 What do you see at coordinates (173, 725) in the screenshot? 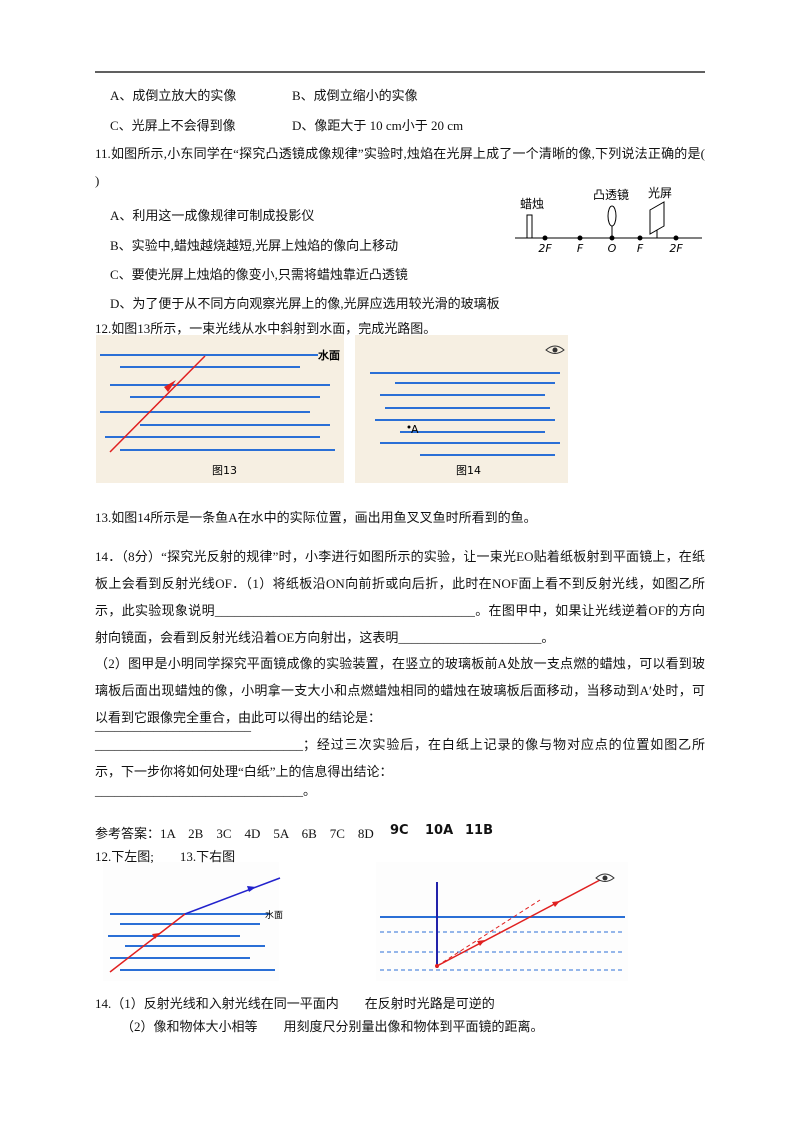
I see `blank: ________________________` at bounding box center [173, 725].